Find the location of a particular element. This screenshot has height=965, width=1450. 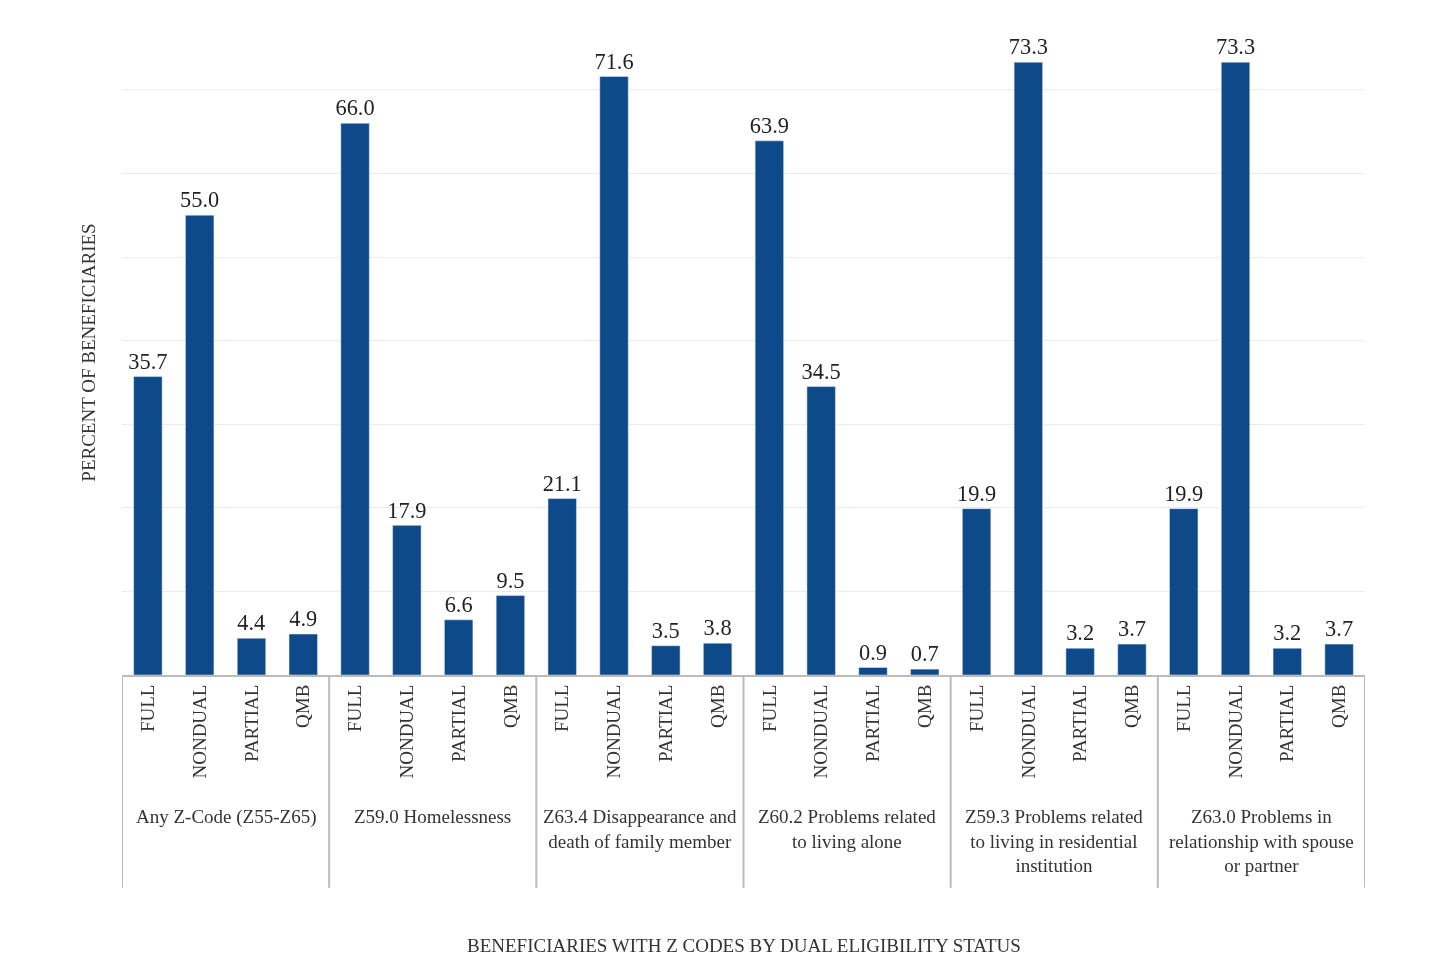

text: Z59.0 Homelessness is located at coordinates (433, 816).